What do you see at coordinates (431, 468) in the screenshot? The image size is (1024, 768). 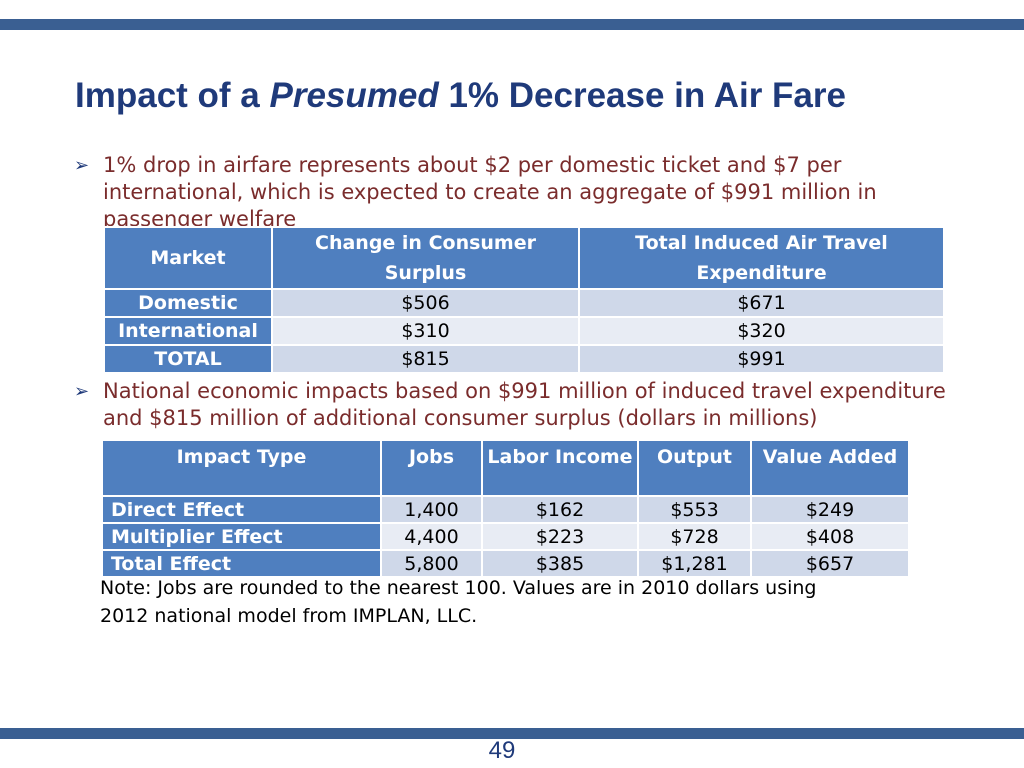 I see `column-header: Jobs` at bounding box center [431, 468].